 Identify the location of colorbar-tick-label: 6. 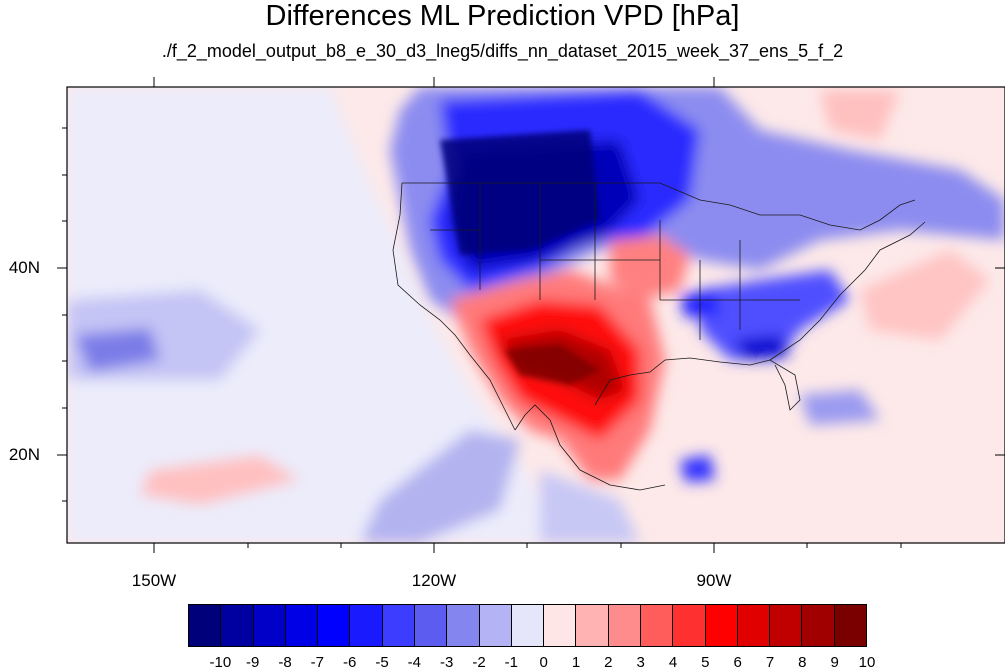
(737, 662).